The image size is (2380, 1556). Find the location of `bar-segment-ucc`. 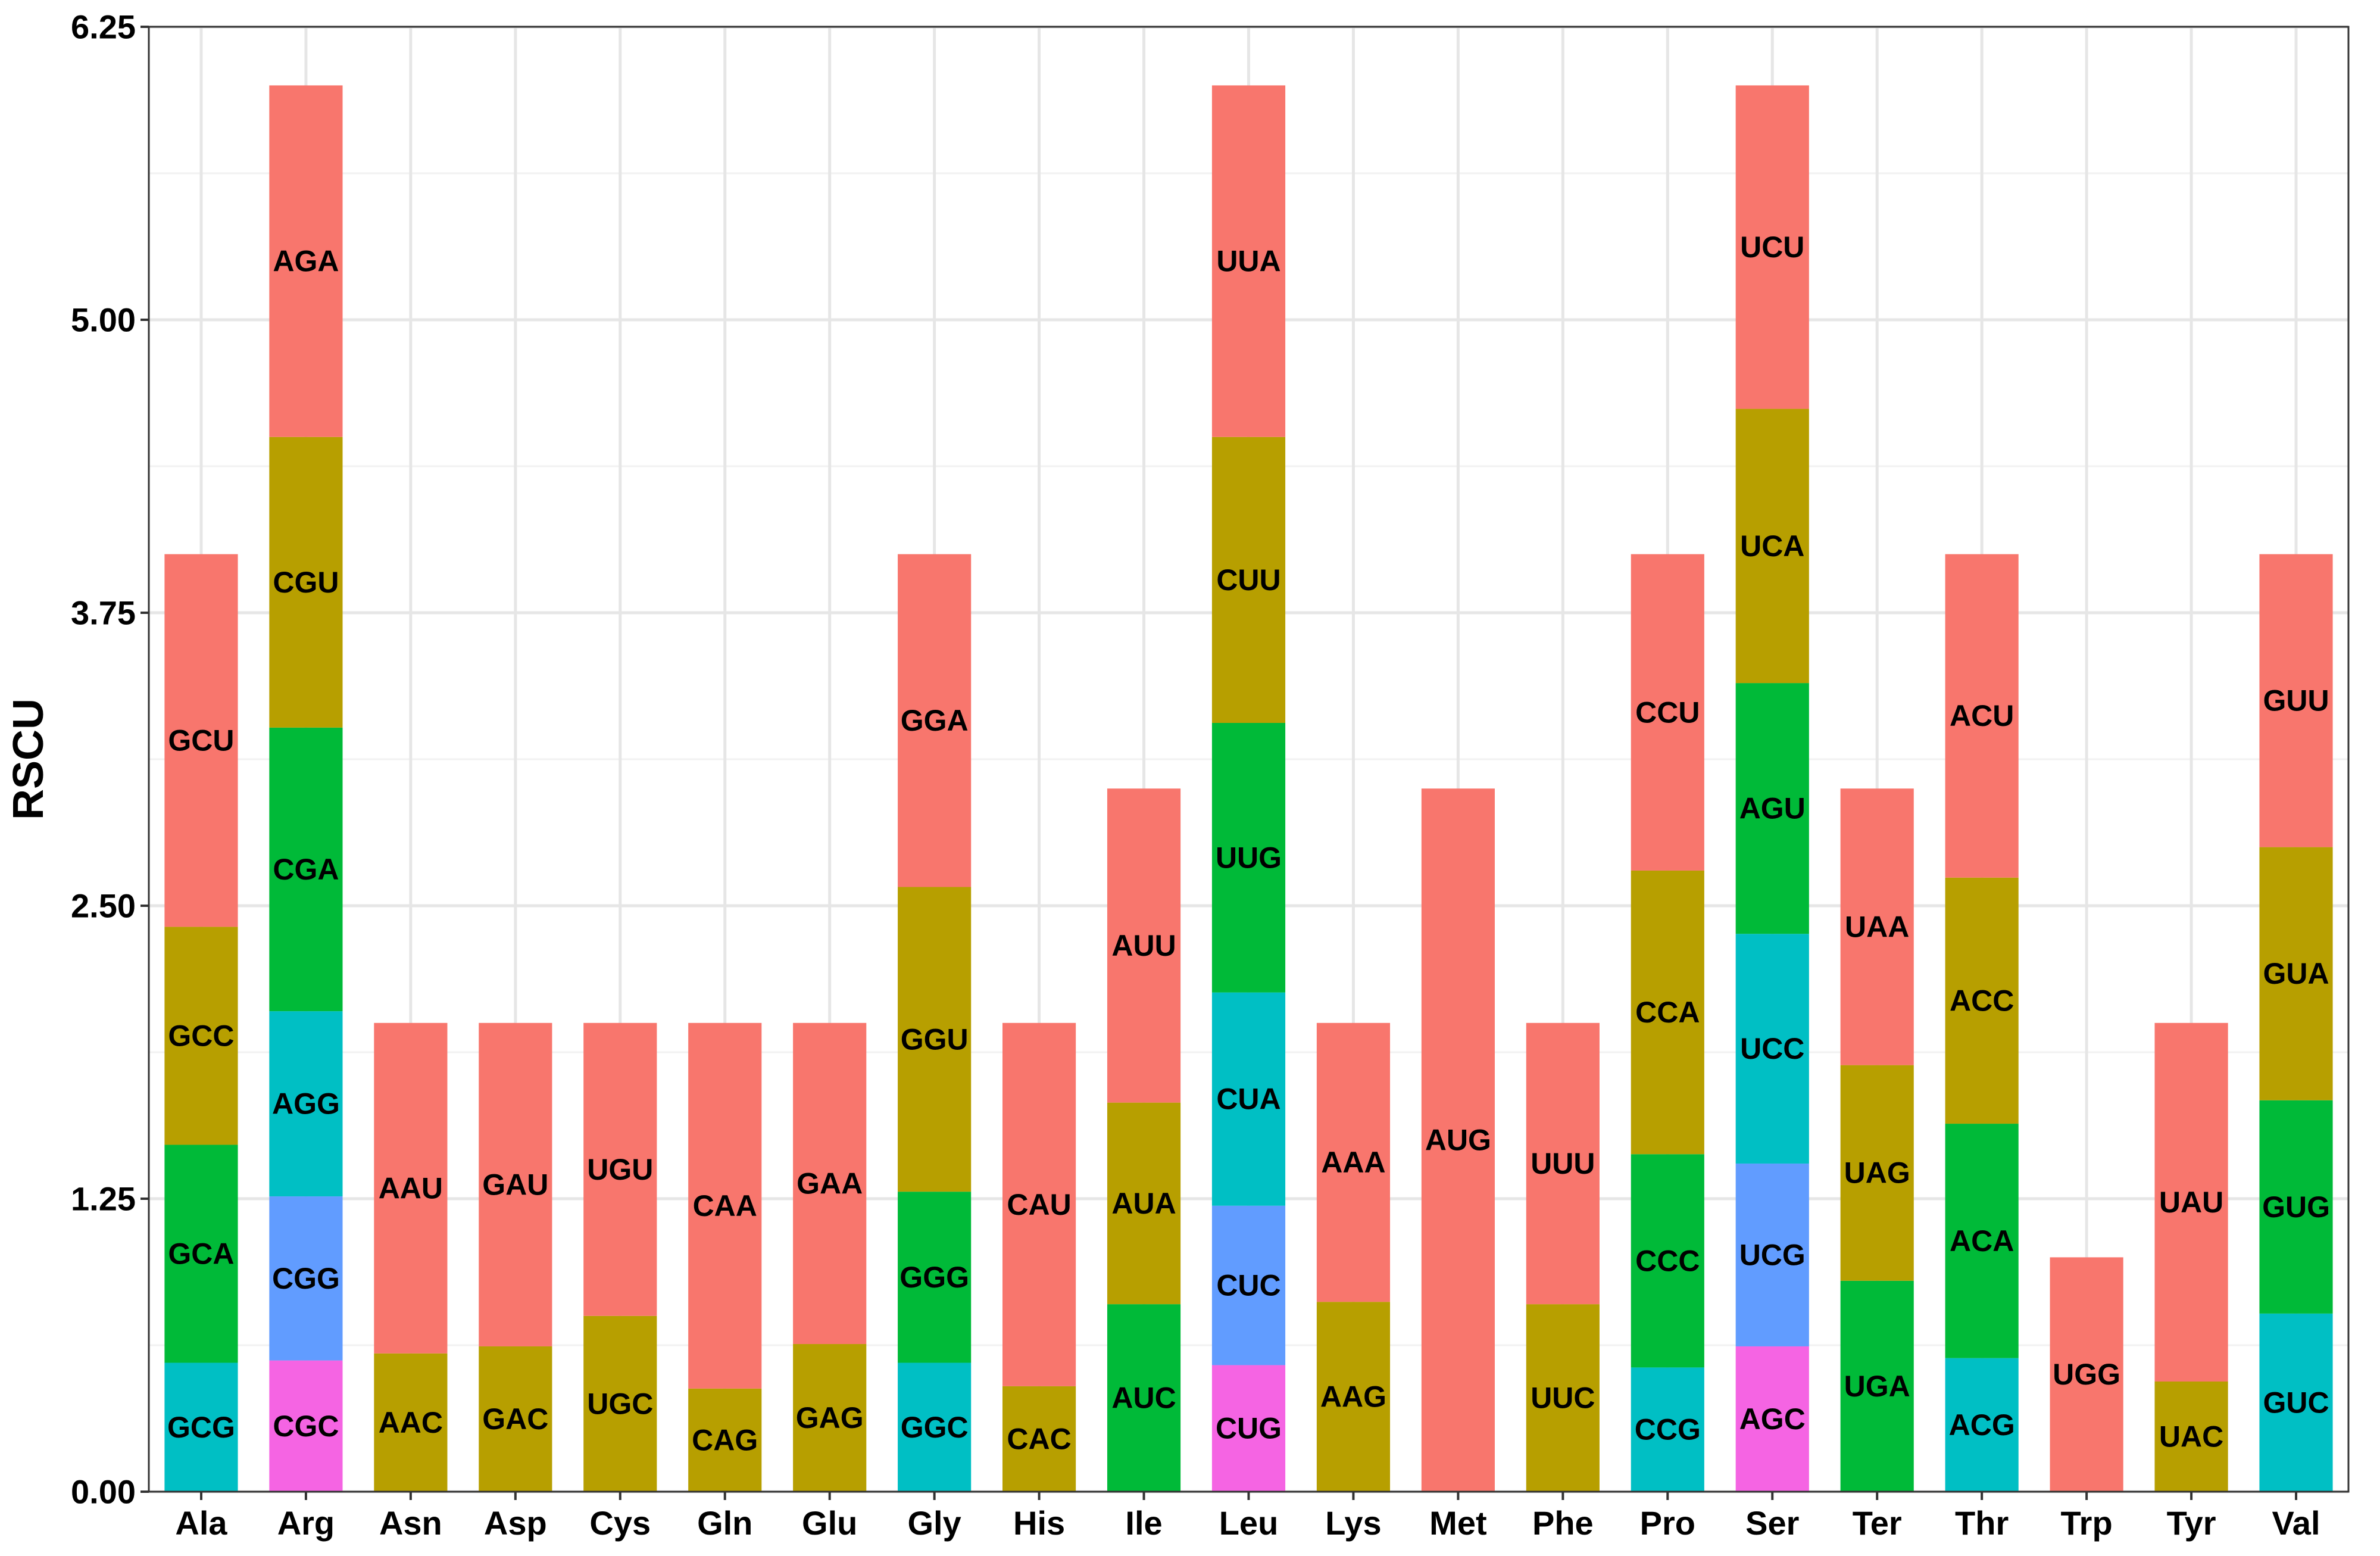

bar-segment-ucc is located at coordinates (1772, 1049).